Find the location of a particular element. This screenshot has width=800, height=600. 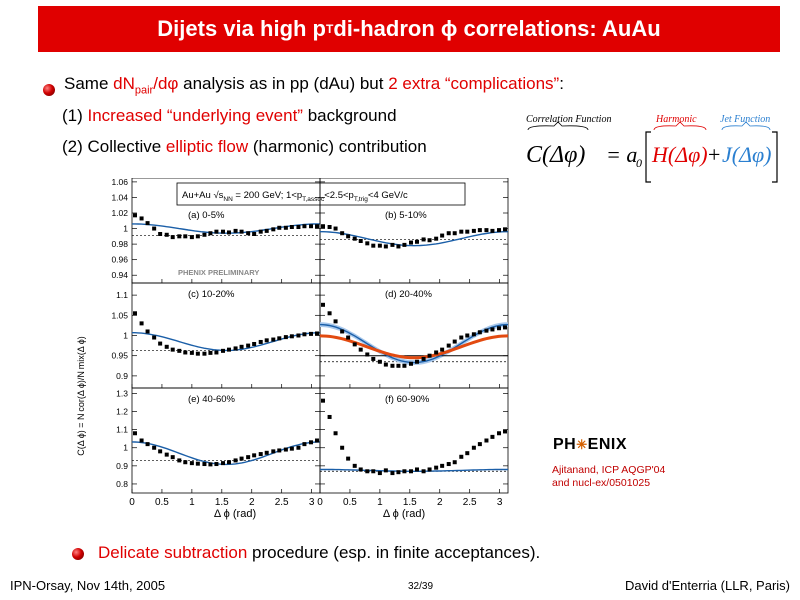

x-tick-label: 3 is located at coordinates (500, 502).